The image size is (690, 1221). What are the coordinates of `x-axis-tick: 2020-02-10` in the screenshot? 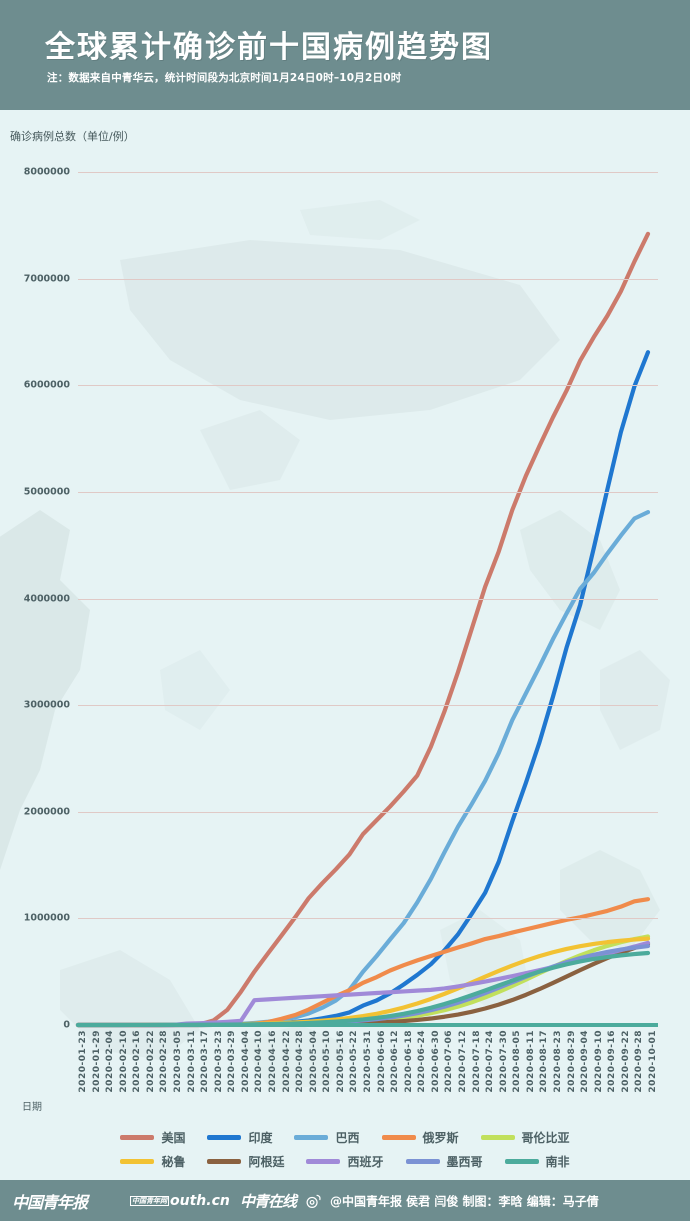 It's located at (123, 1061).